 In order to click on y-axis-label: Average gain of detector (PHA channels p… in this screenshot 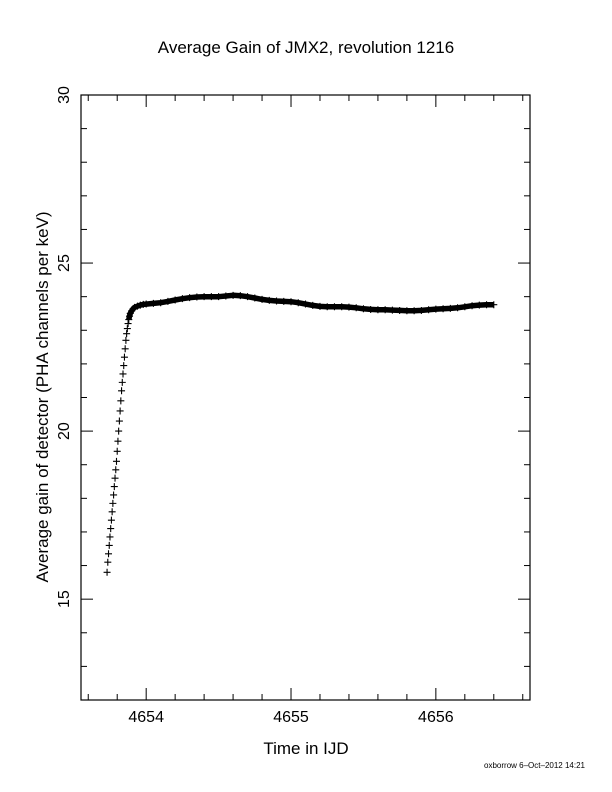, I will do `click(42, 396)`.